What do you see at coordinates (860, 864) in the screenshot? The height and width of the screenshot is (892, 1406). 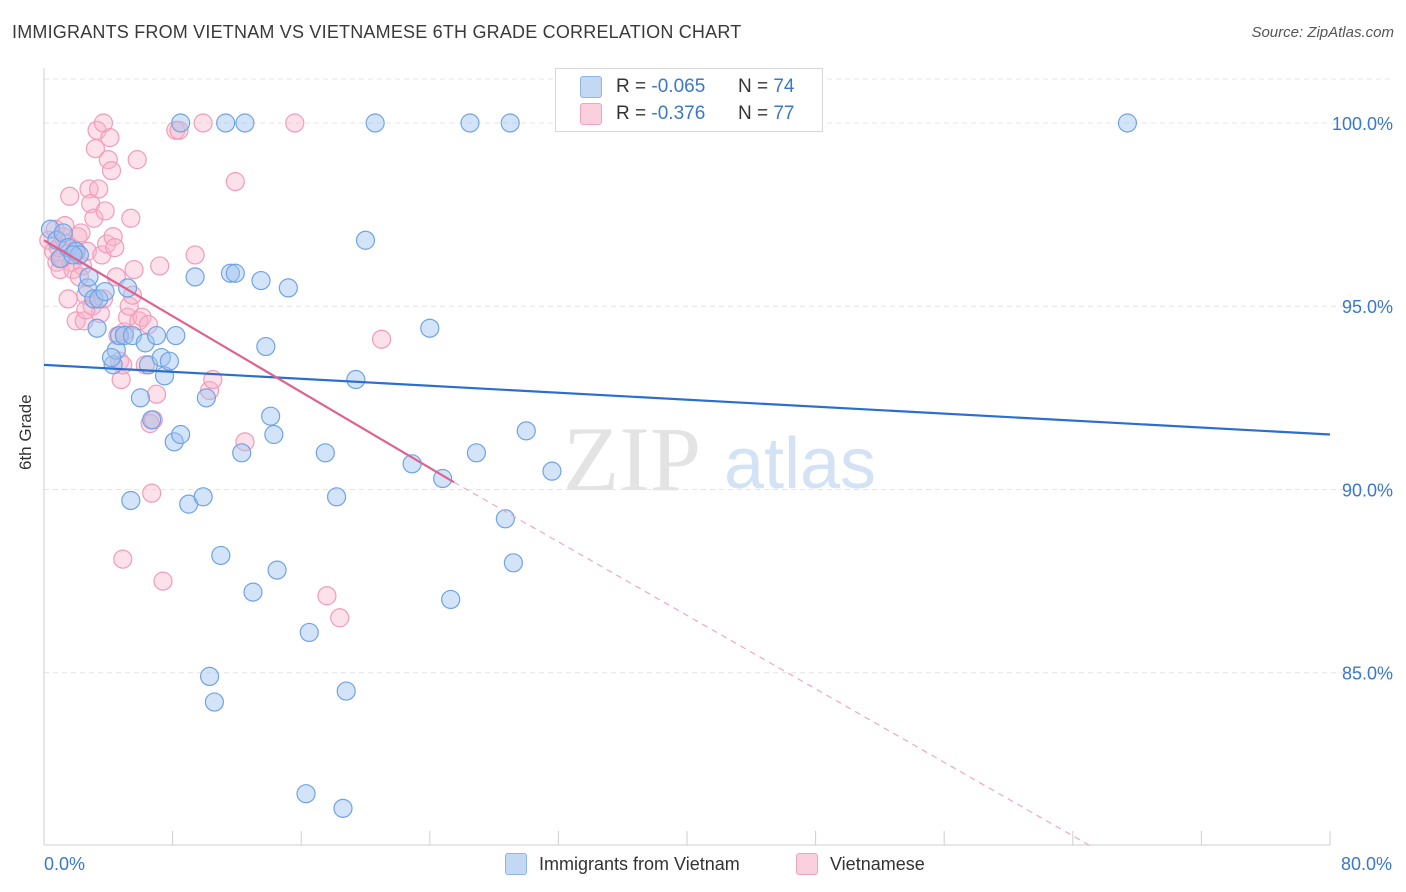 I see `legend-item-vietnamese: Vietnamese` at bounding box center [860, 864].